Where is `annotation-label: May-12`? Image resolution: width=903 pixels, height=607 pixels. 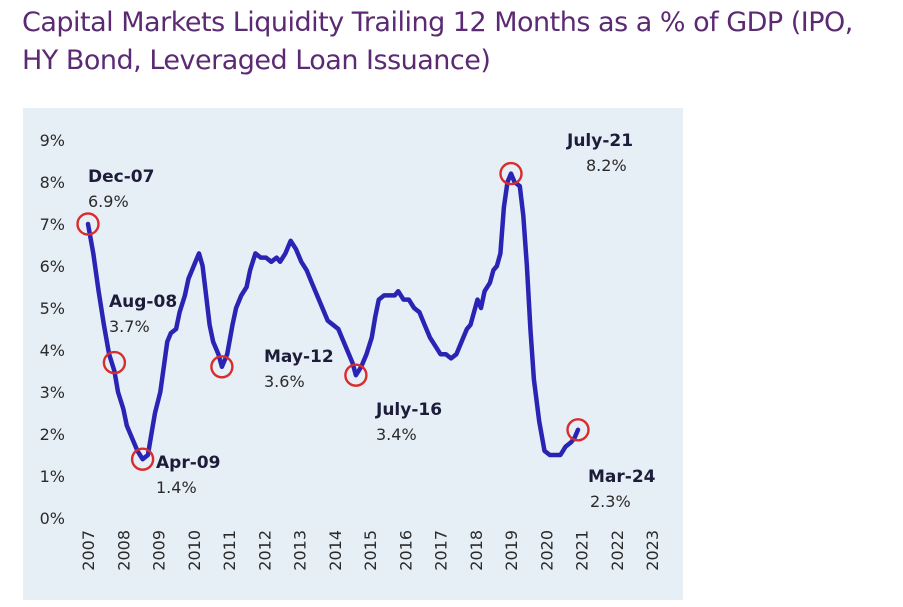 annotation-label: May-12 is located at coordinates (299, 357).